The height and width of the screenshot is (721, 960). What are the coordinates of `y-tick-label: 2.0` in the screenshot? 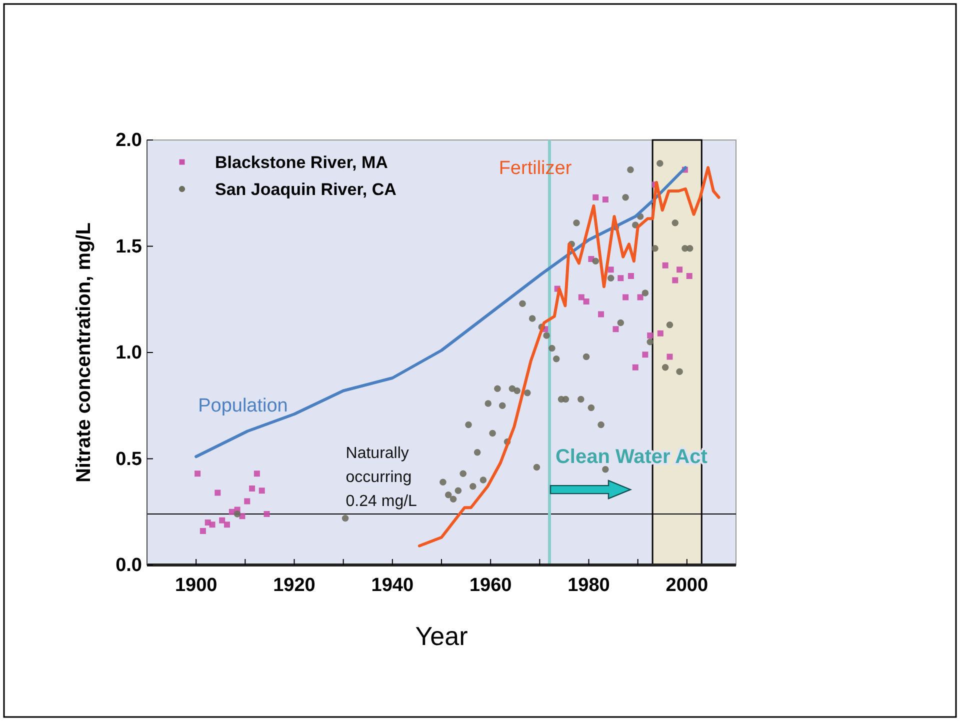 It's located at (129, 141).